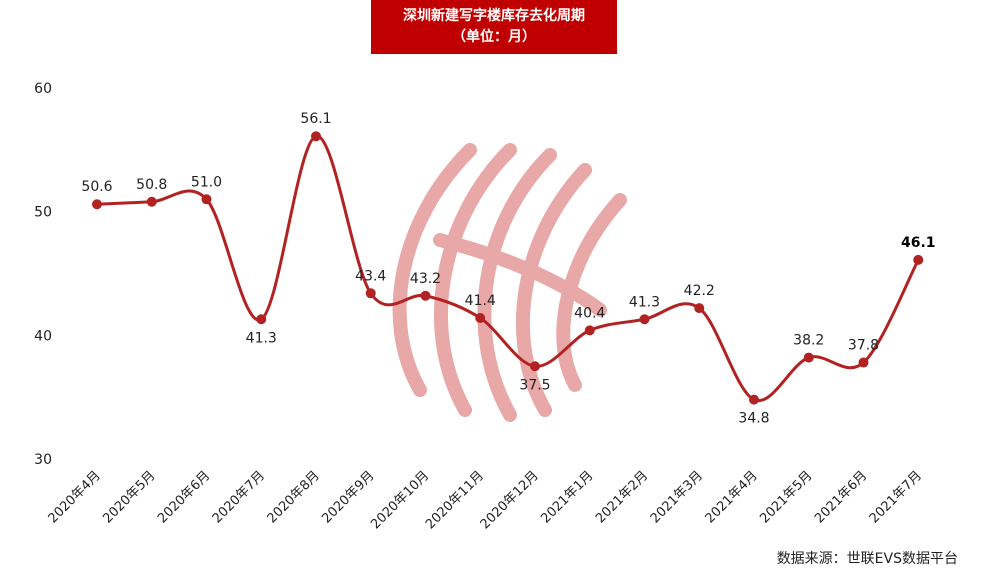  What do you see at coordinates (348, 497) in the screenshot?
I see `x-tick-label: 2020年9月` at bounding box center [348, 497].